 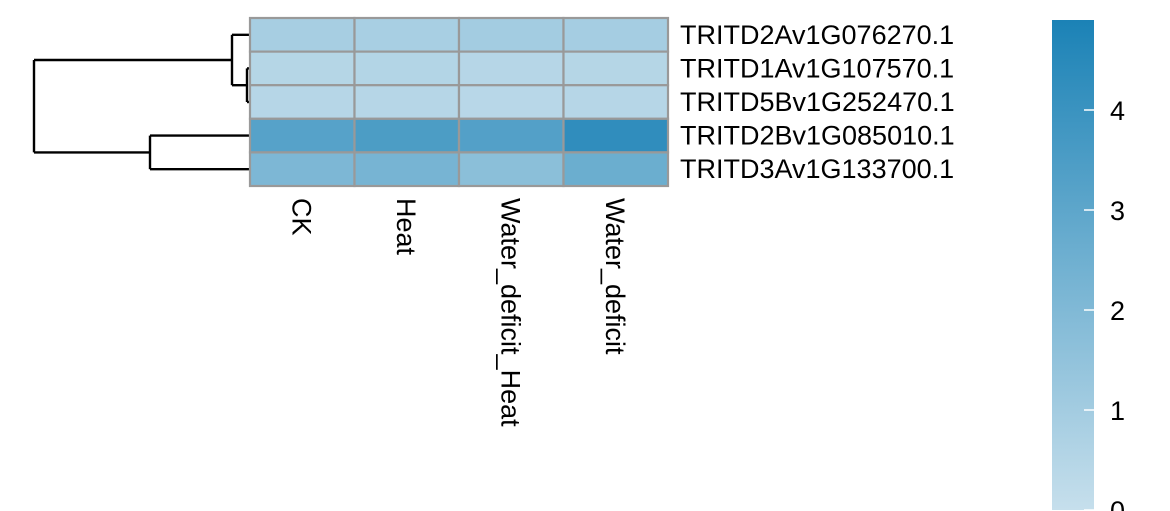 What do you see at coordinates (301, 217) in the screenshot?
I see `column-label: CK` at bounding box center [301, 217].